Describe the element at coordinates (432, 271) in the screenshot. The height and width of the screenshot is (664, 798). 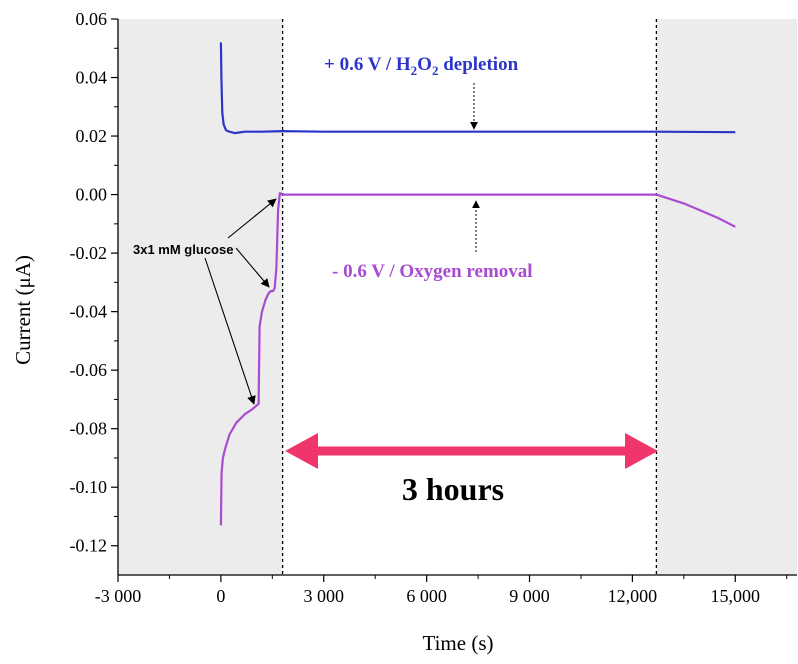
I see `annotation-purple-series: - 0.6 V / Oxygen removal` at that location.